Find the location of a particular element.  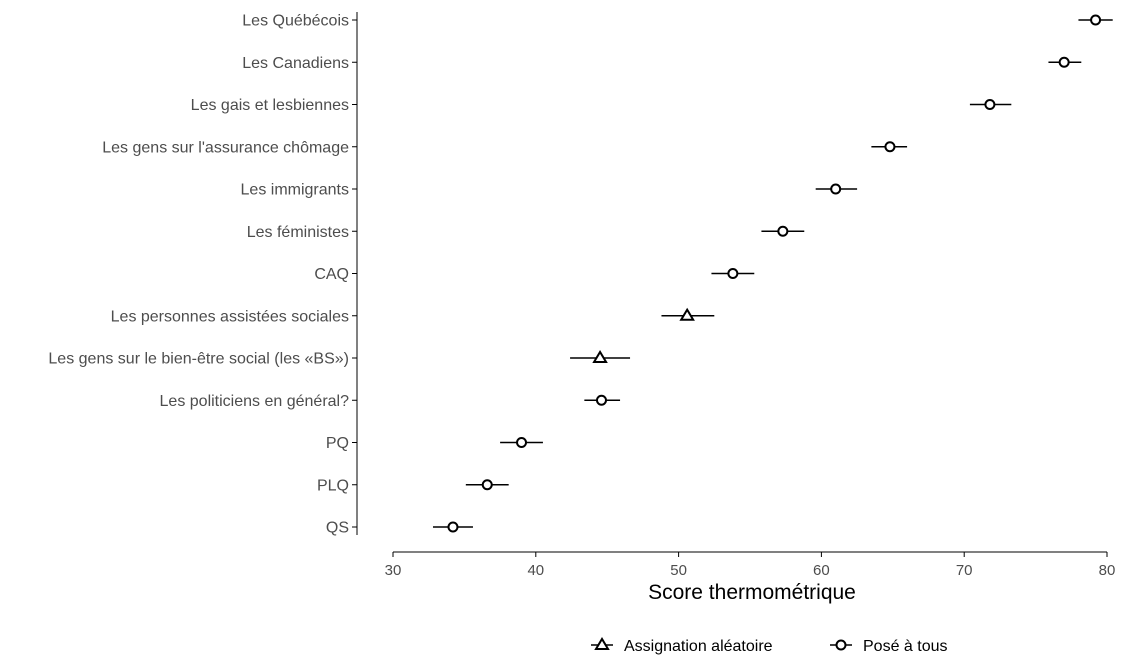

y-tick-label: Les gais et lesbiennes is located at coordinates (270, 105).